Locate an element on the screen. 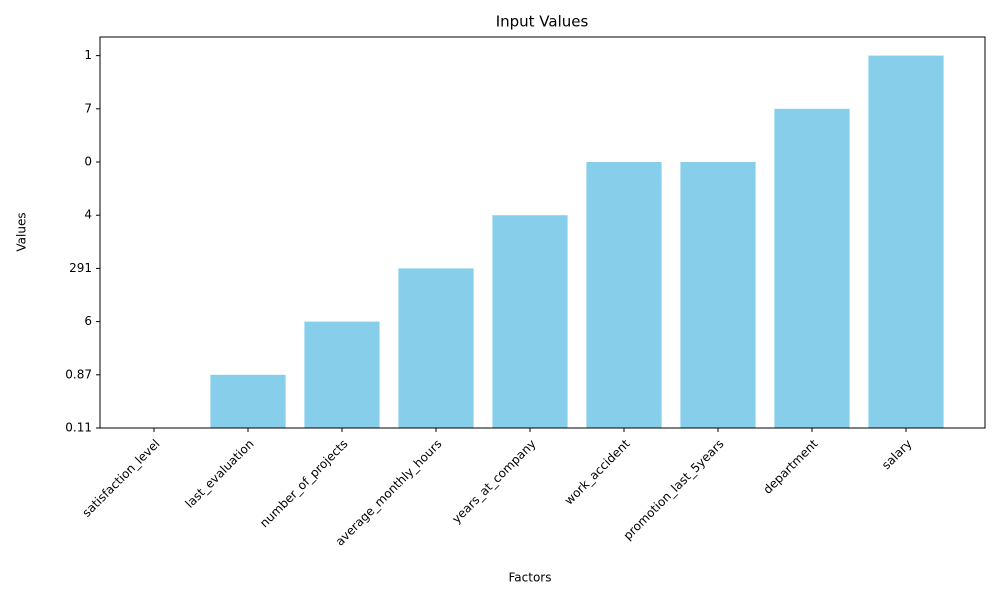  y-tick-label: 4 is located at coordinates (88, 215).